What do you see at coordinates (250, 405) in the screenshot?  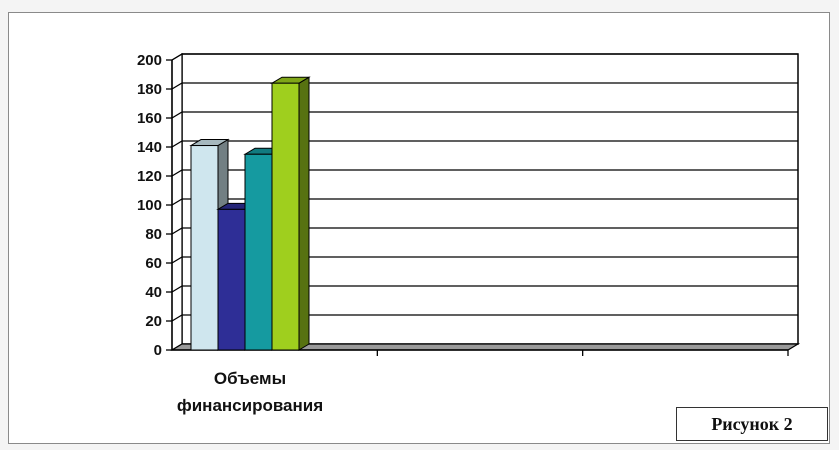 I see `x-category-label: финансирования` at bounding box center [250, 405].